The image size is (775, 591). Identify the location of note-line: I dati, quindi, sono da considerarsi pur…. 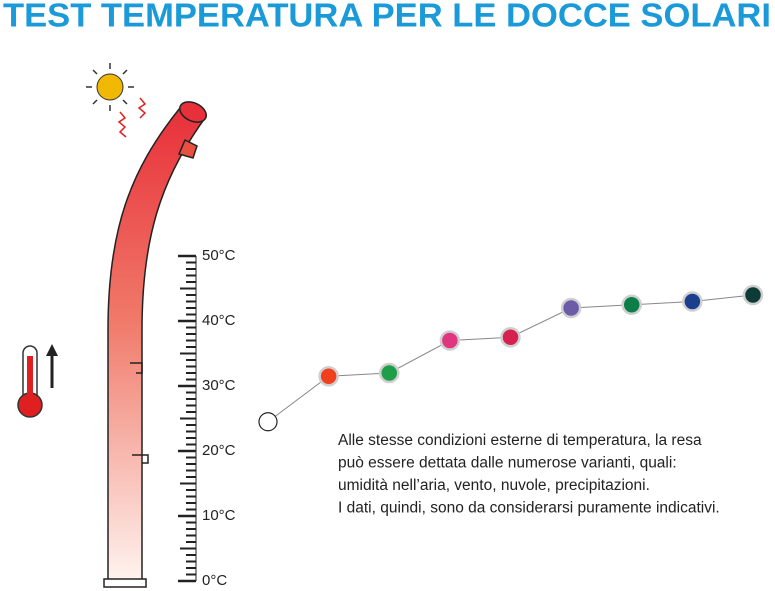
(529, 508).